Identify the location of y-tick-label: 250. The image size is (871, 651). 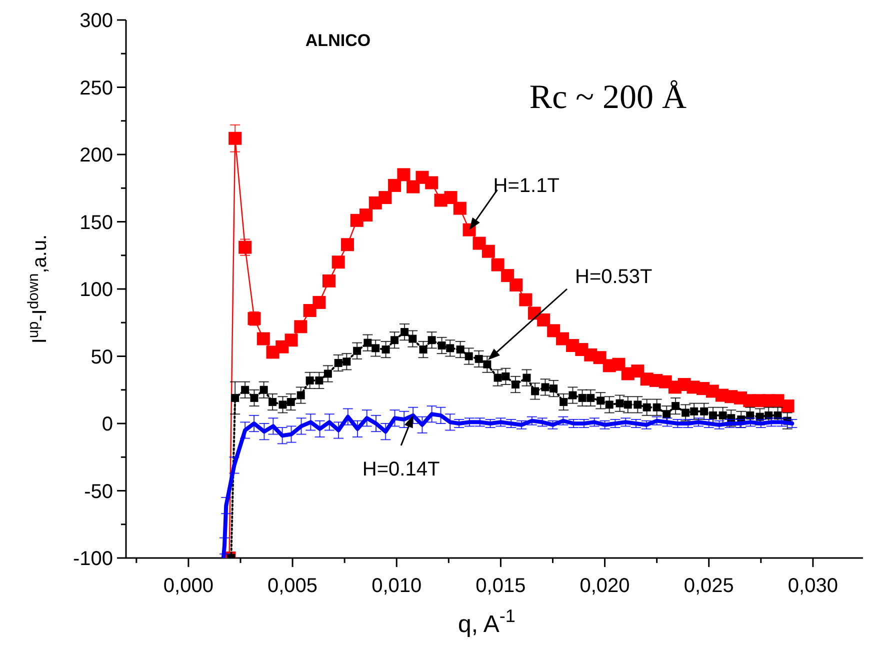
(96, 88).